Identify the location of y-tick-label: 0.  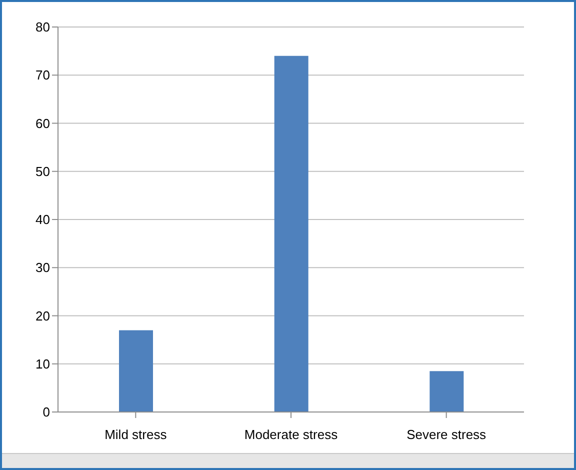
(46, 412).